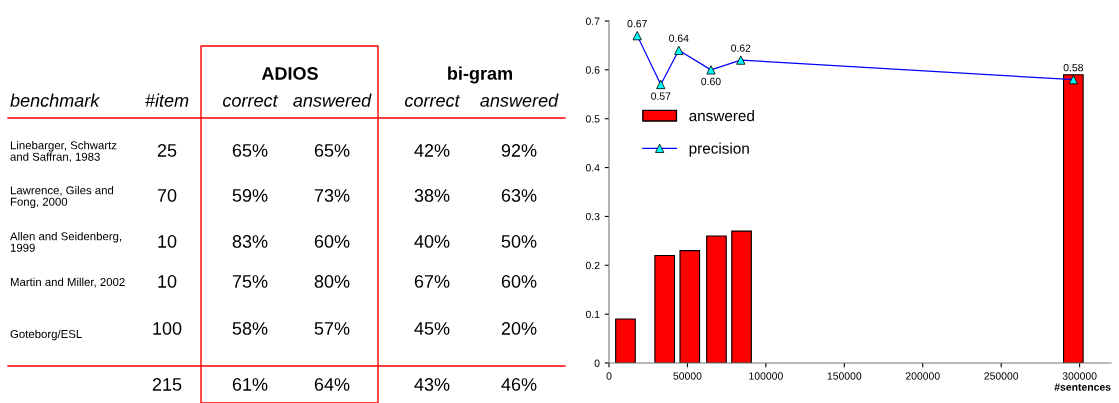 The height and width of the screenshot is (403, 1119). Describe the element at coordinates (167, 384) in the screenshot. I see `text: 215` at that location.